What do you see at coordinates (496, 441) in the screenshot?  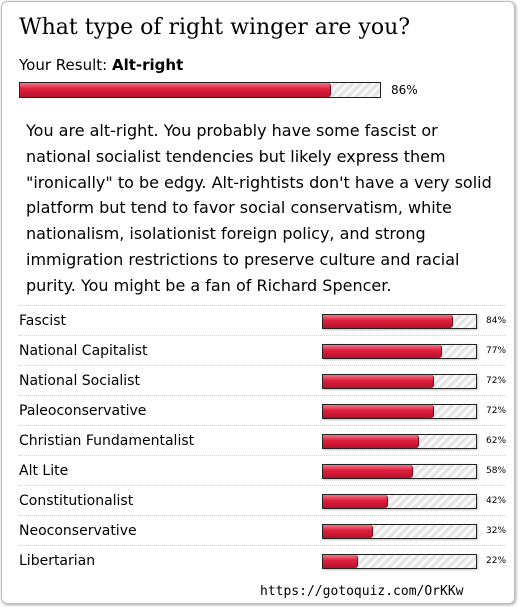 I see `result-row-percent: 62%` at bounding box center [496, 441].